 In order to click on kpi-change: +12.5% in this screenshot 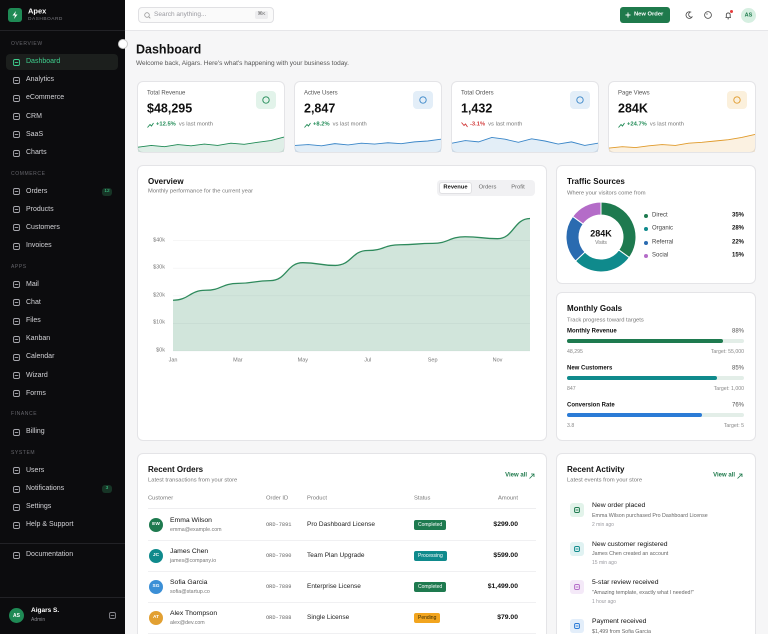, I will do `click(166, 124)`.